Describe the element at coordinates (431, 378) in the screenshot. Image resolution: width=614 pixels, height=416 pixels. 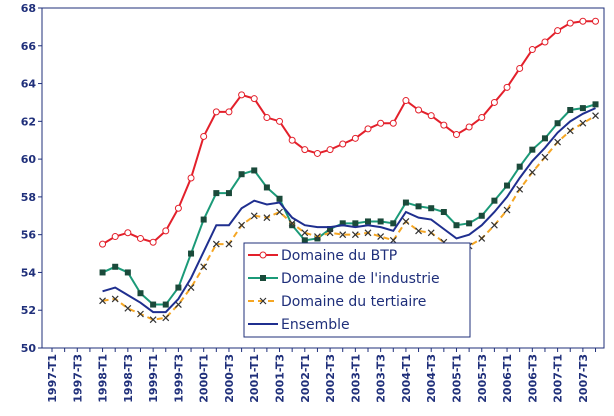
I see `x-tick-label: 2004-T3` at that location.